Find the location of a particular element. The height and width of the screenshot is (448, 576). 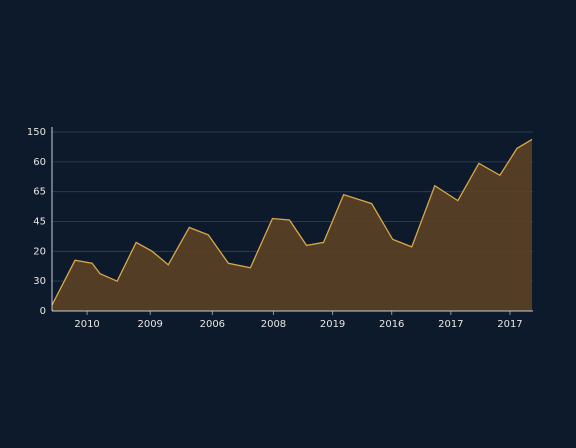

x-tick-label: 2019 is located at coordinates (332, 324).